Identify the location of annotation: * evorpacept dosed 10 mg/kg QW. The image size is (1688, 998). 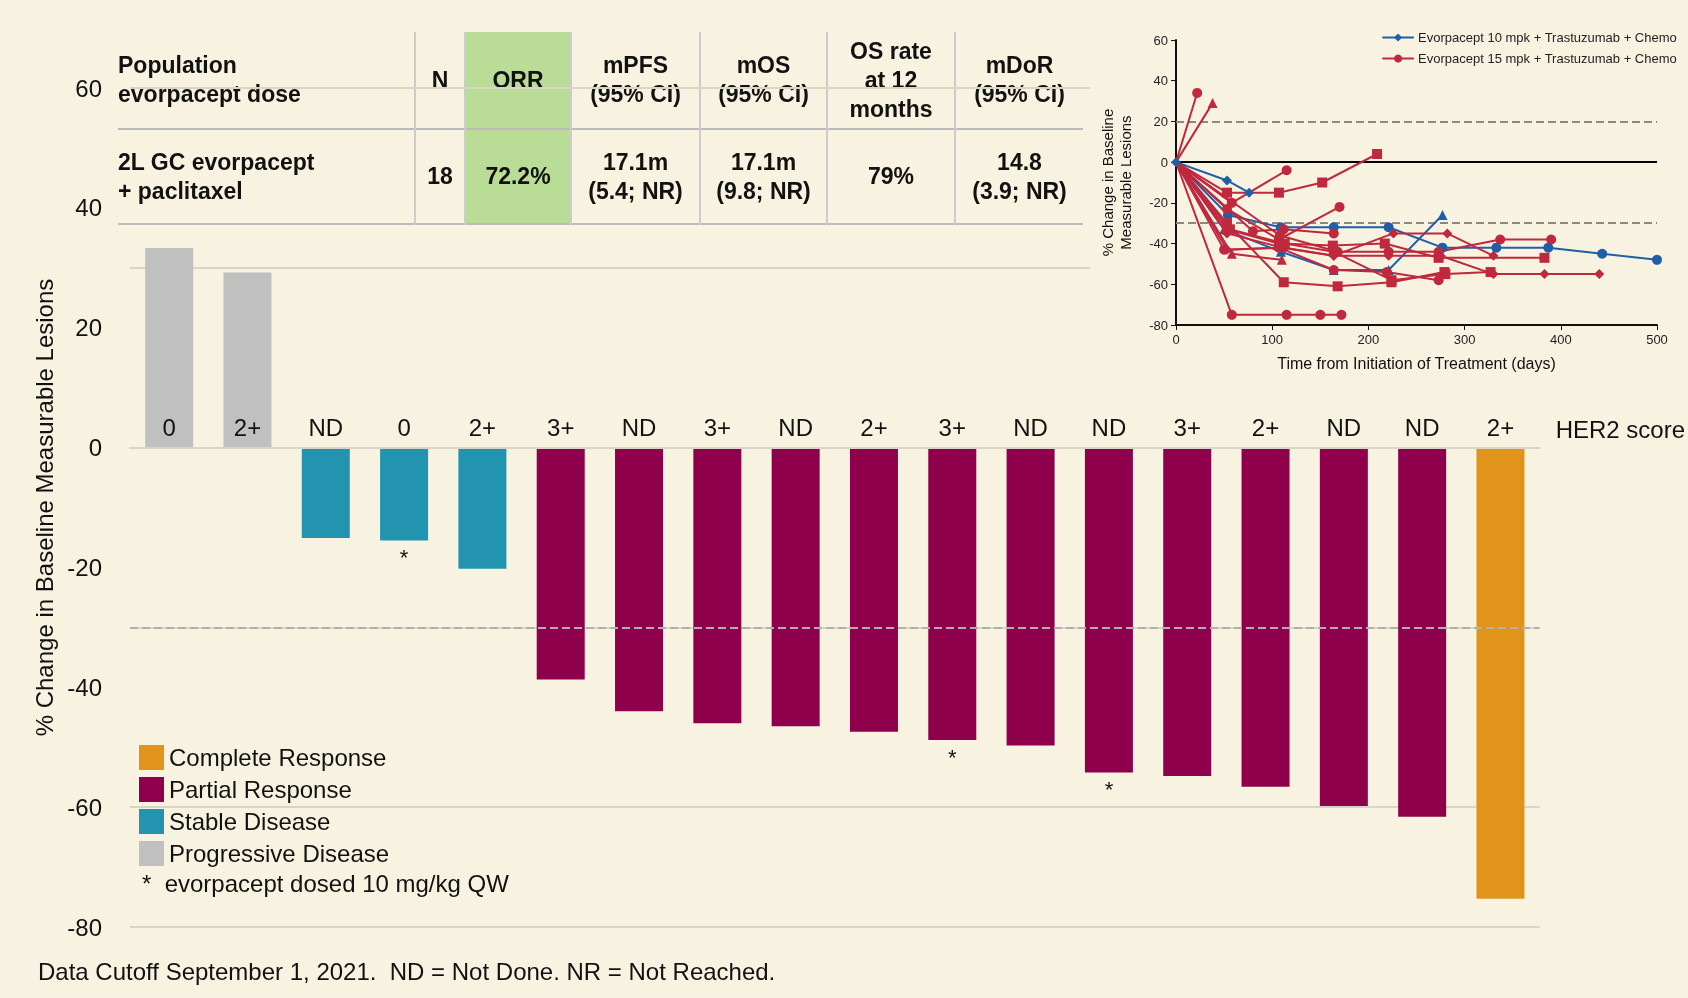
(325, 884).